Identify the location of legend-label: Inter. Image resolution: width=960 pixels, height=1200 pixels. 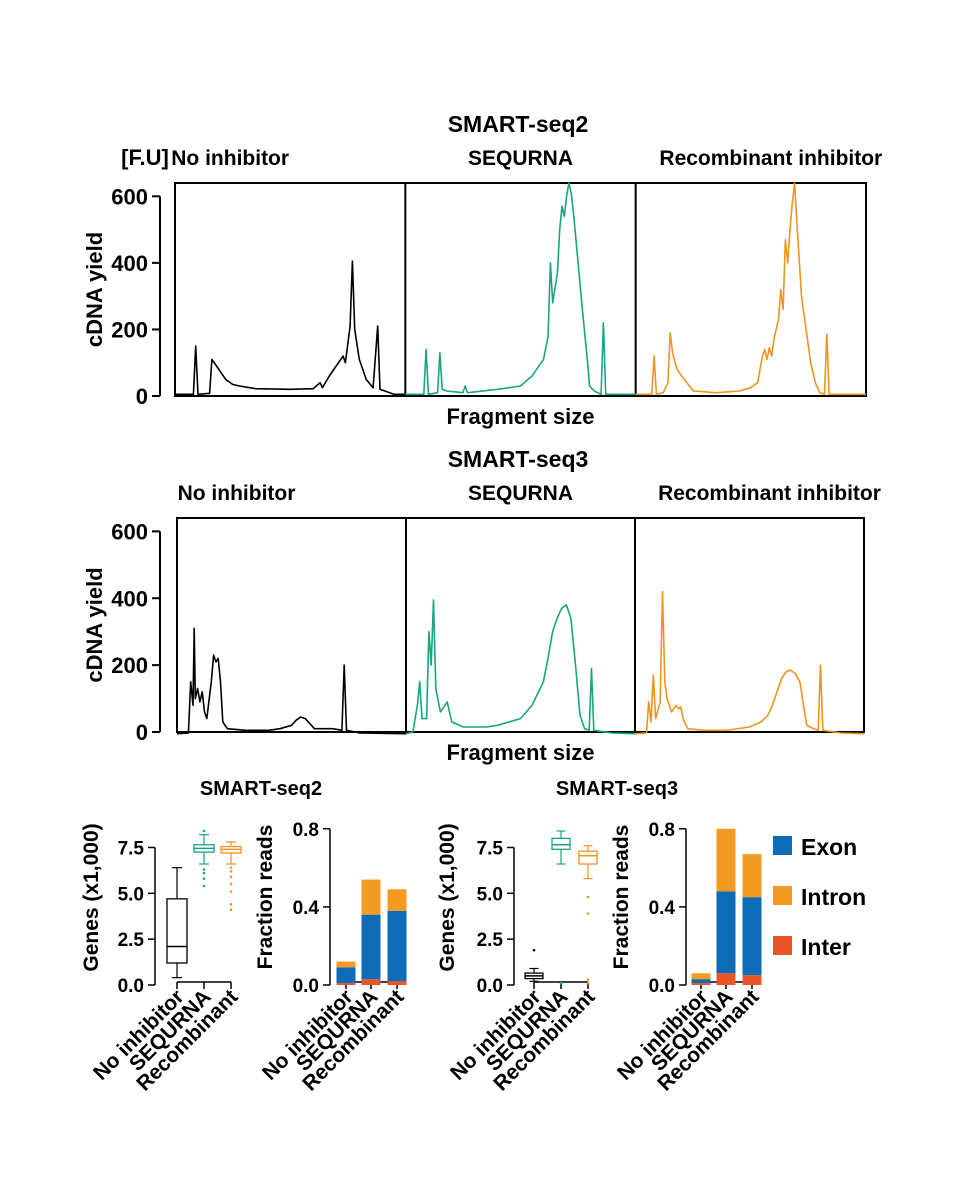
(826, 947).